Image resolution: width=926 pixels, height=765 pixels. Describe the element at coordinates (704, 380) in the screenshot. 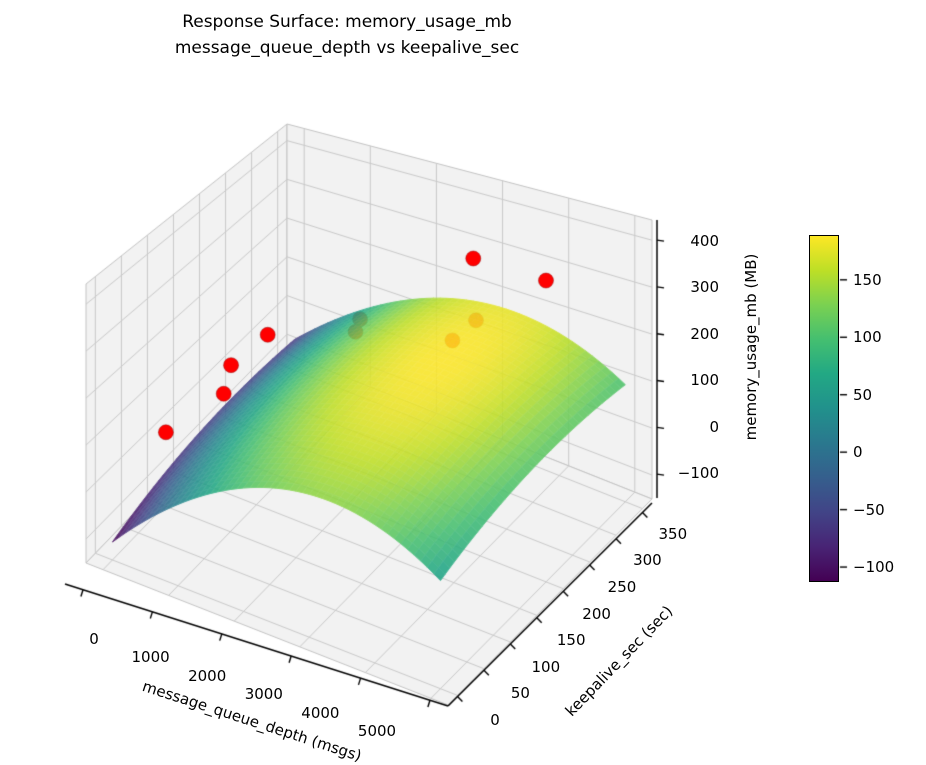

I see `z-tick-label: 100` at that location.